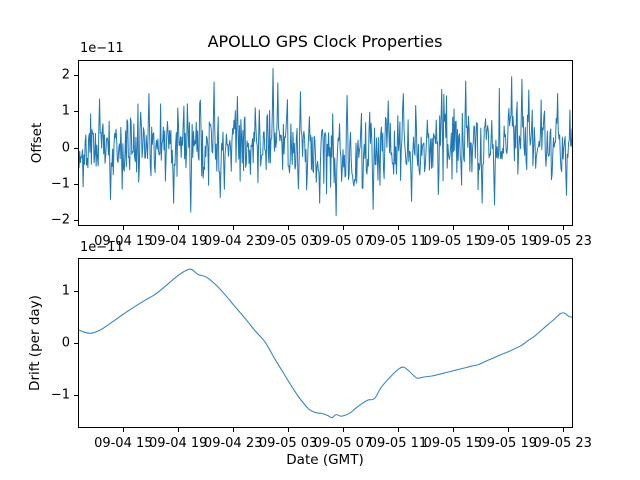 This screenshot has width=640, height=480. I want to click on figure-title: APOLLO GPS Clock Properties, so click(325, 41).